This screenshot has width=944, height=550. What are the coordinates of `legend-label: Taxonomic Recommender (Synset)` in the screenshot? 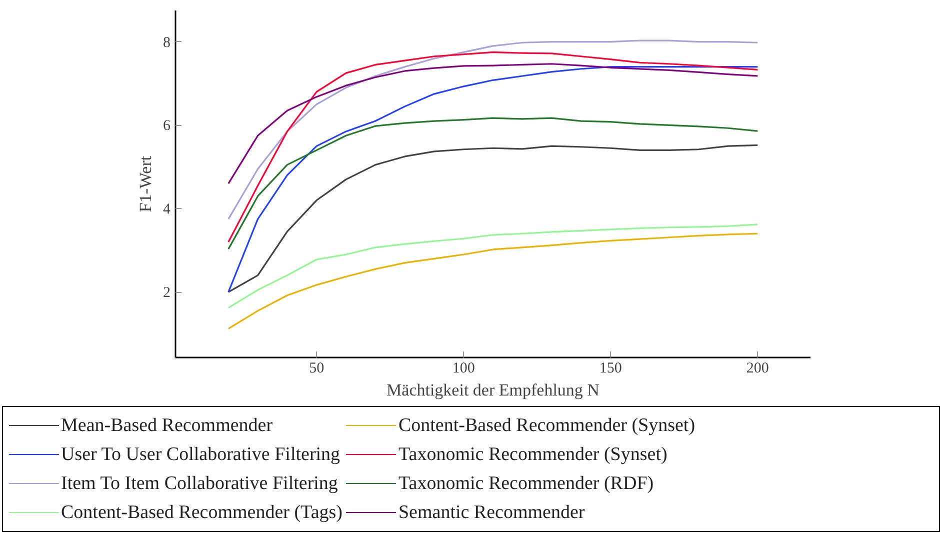 It's located at (533, 454).